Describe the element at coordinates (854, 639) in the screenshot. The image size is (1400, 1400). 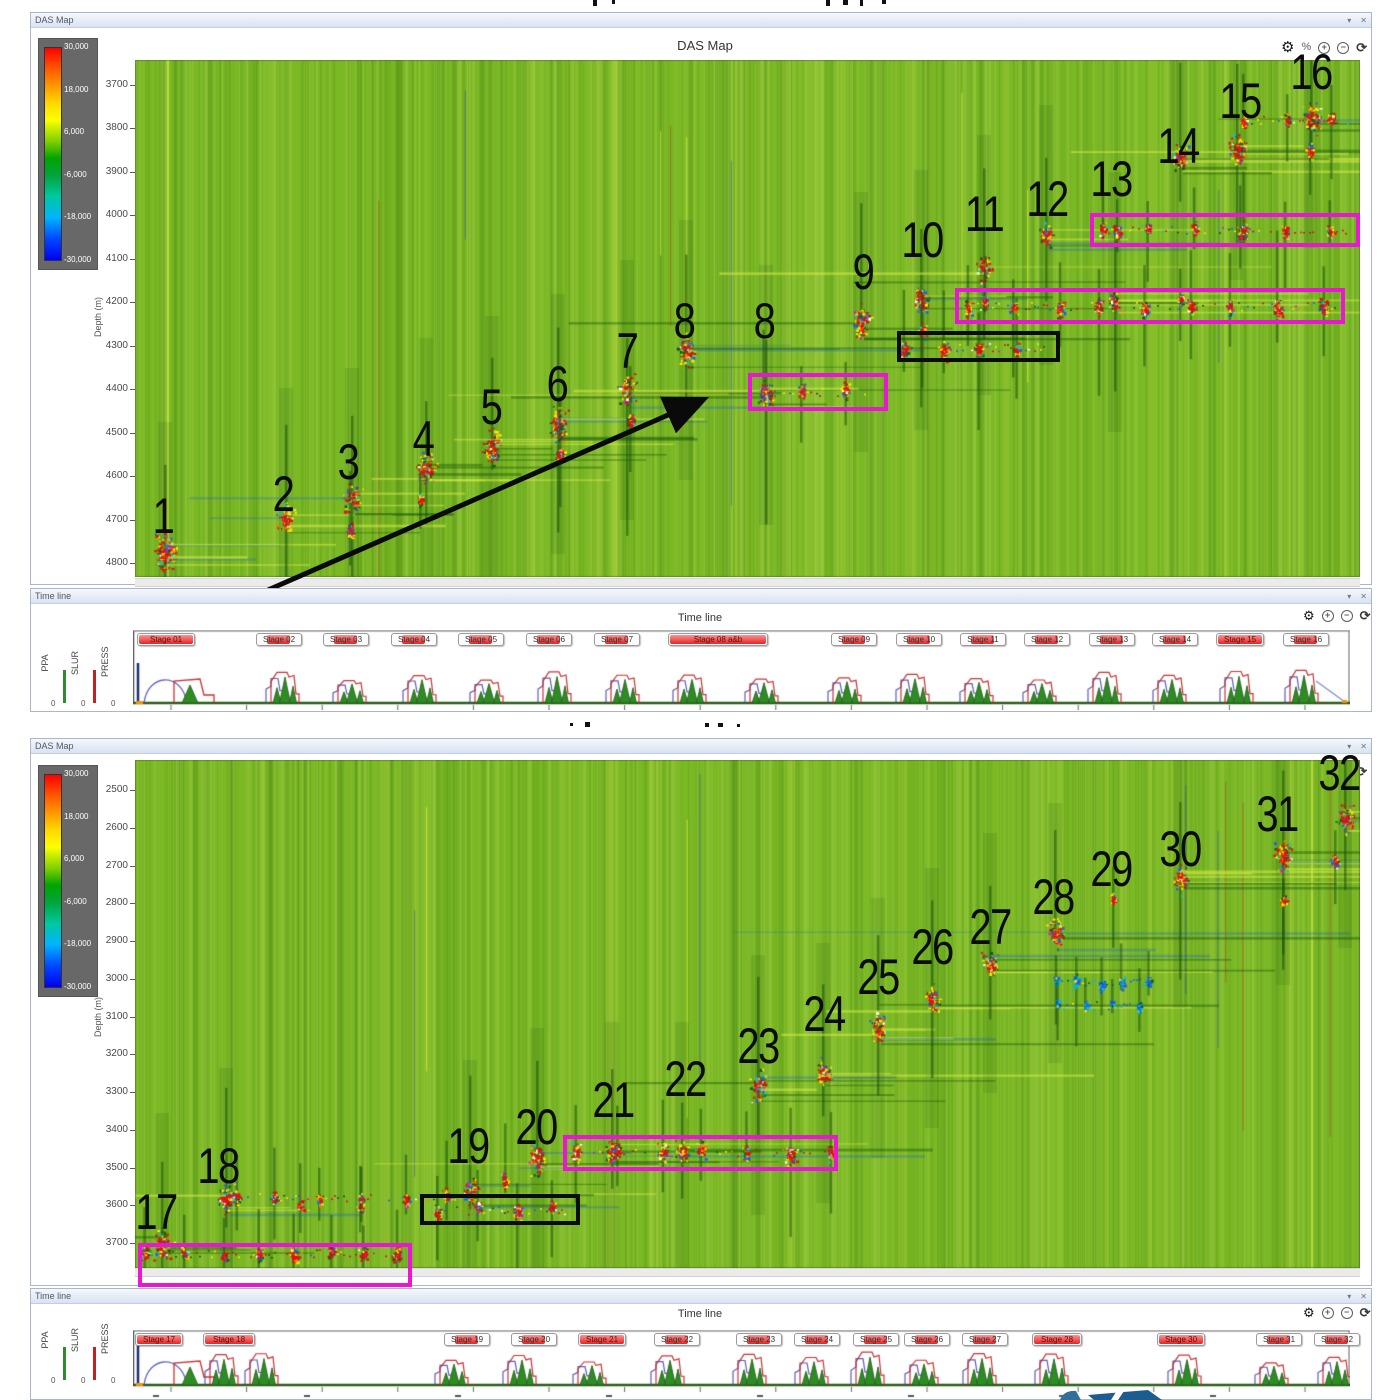
I see `stage-chip: Stage 09` at that location.